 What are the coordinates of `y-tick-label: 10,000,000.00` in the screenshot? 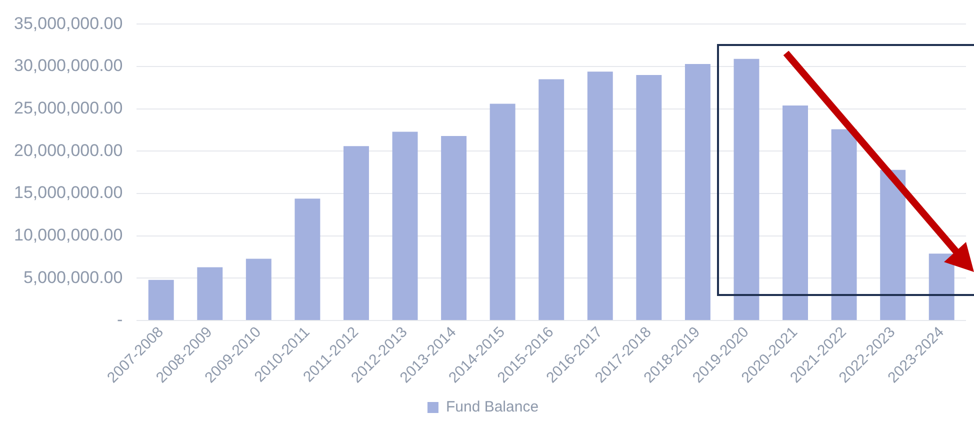 It's located at (68, 235).